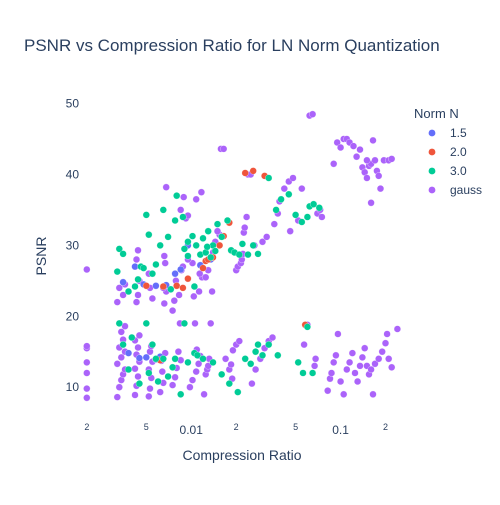  Describe the element at coordinates (340, 430) in the screenshot. I see `x-tick-label: 0.1` at that location.